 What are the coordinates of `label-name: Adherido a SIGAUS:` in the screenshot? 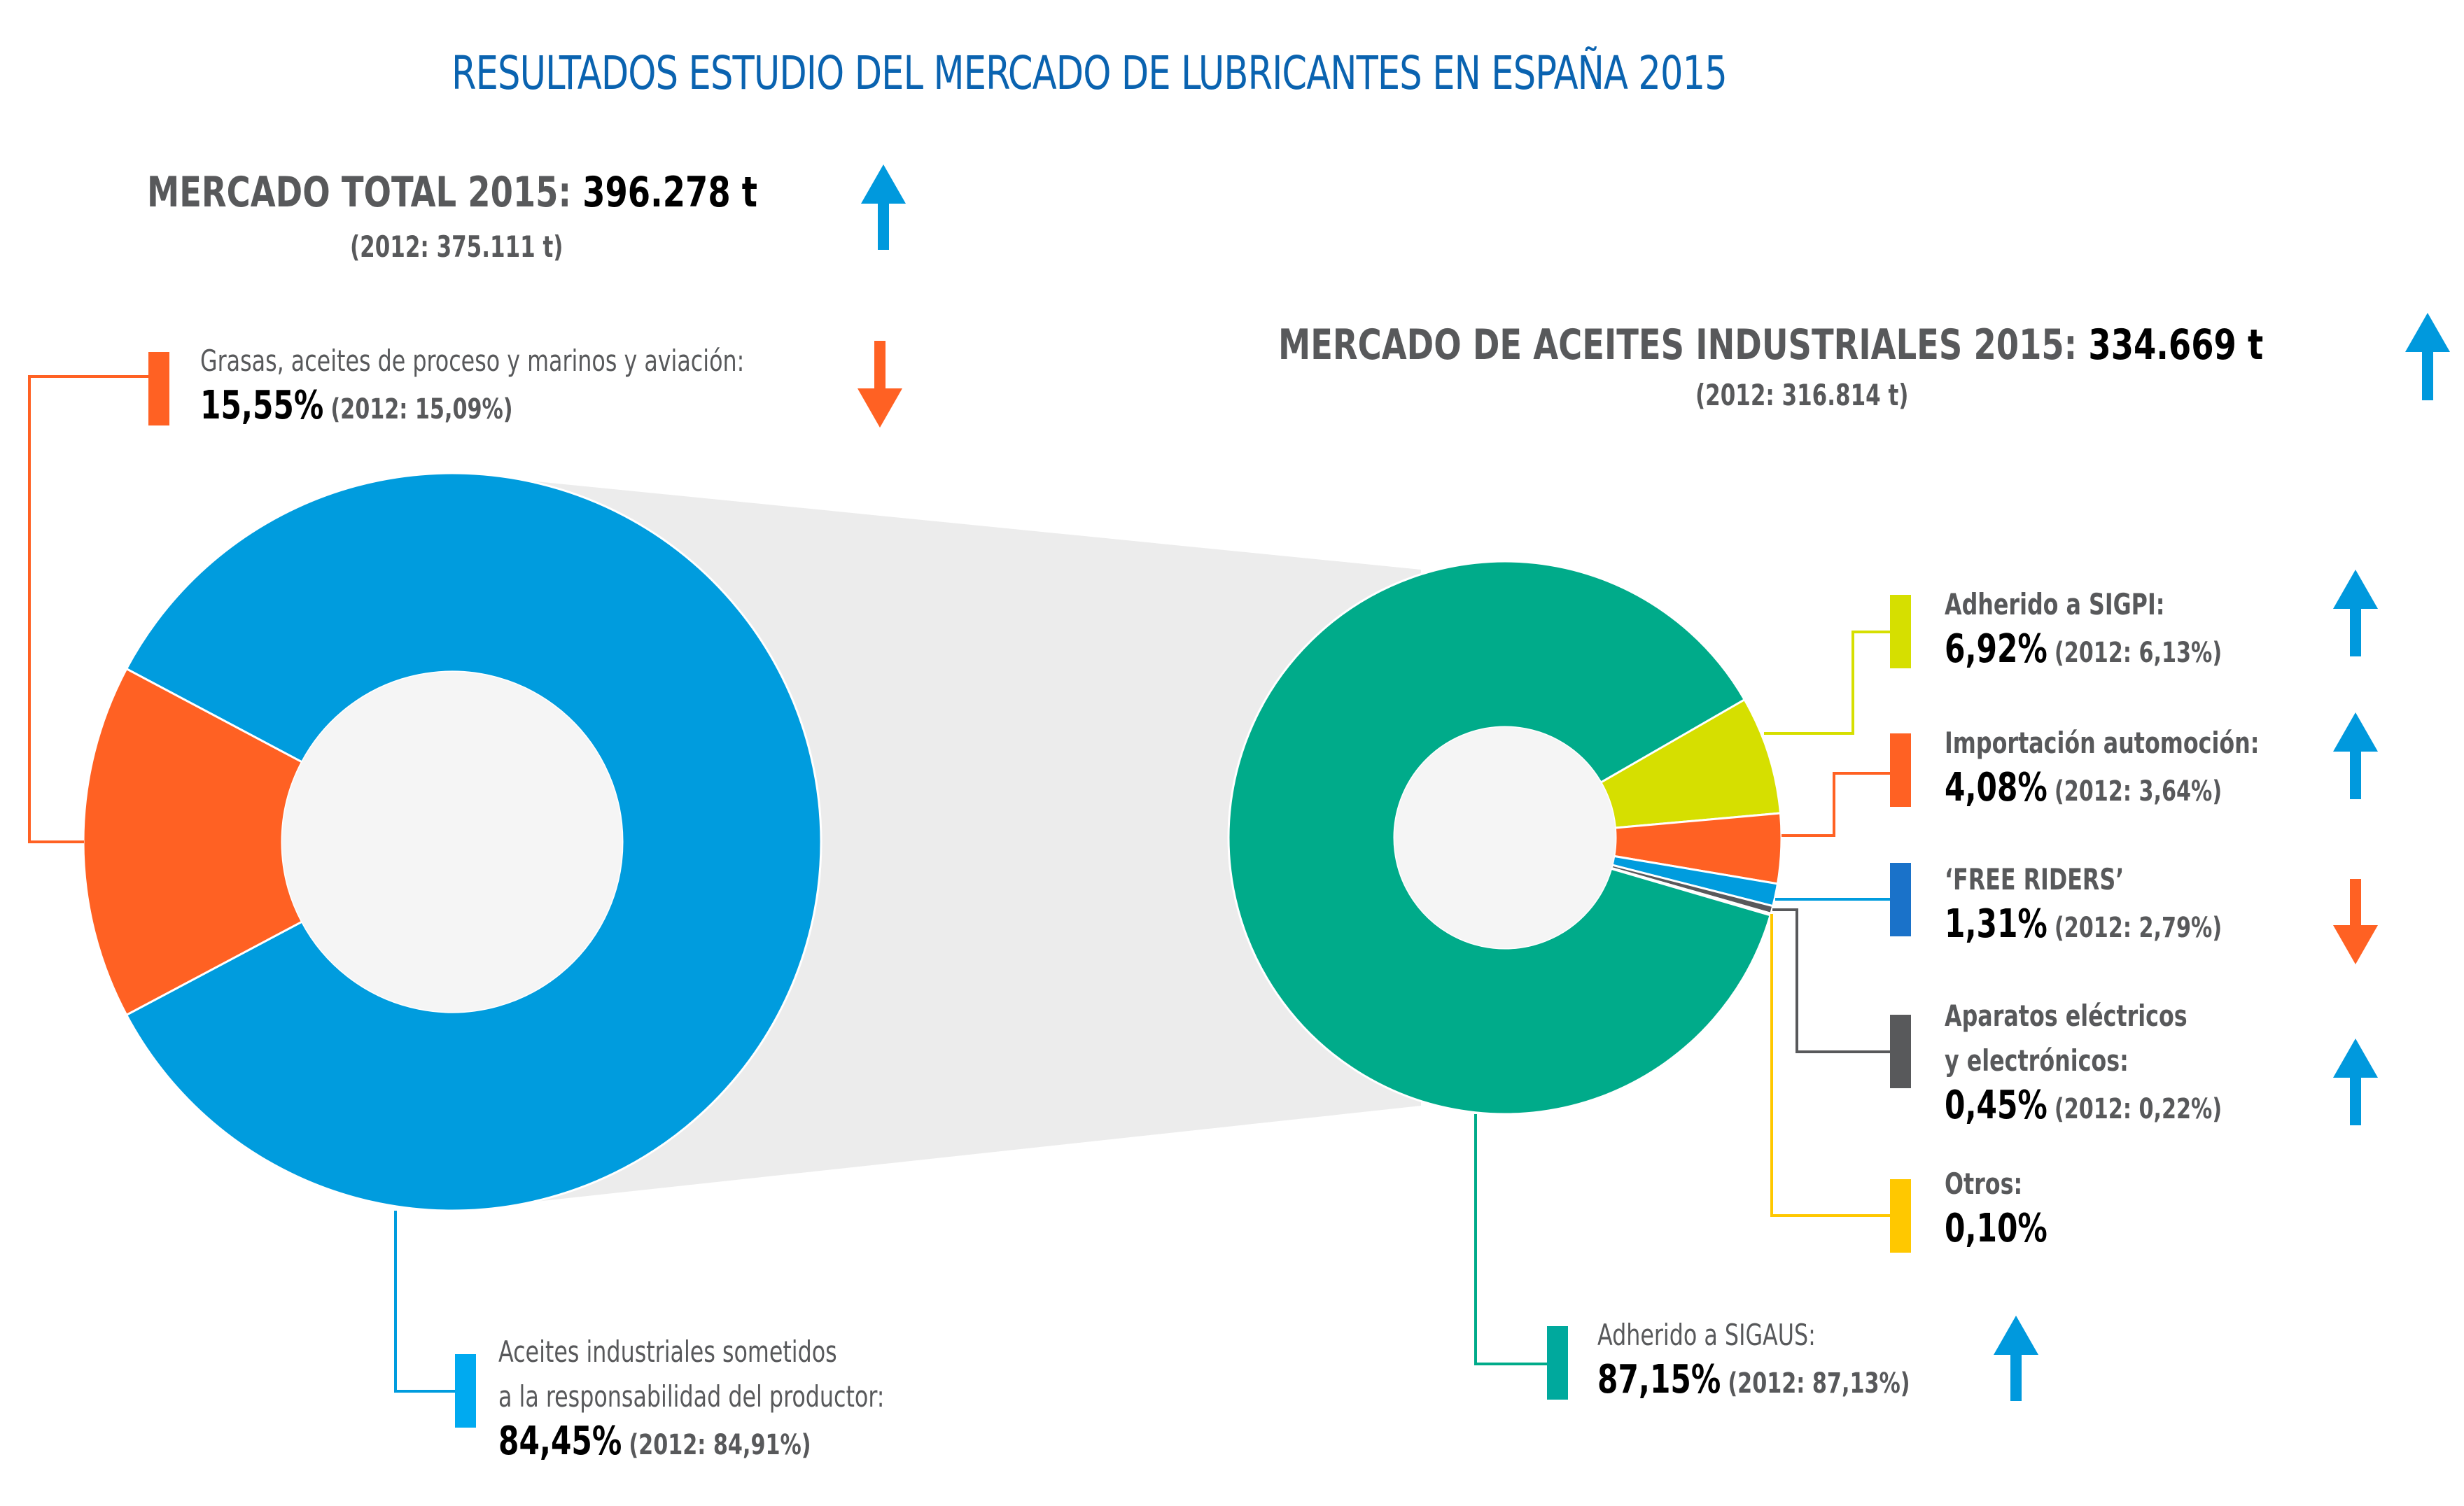 It's located at (1706, 1335).